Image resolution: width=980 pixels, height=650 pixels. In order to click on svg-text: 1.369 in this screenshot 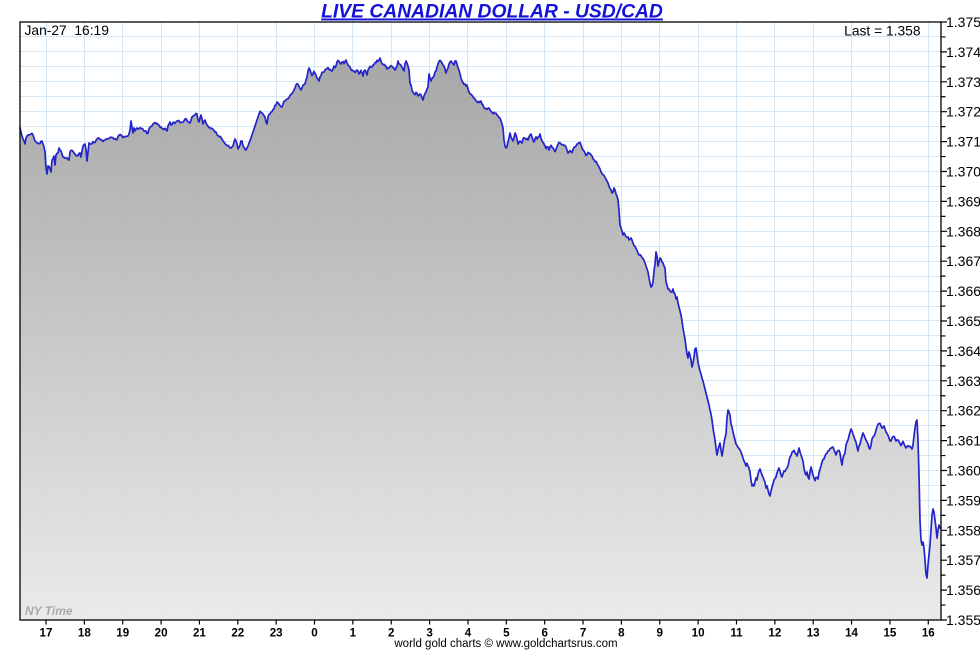, I will do `click(963, 201)`.